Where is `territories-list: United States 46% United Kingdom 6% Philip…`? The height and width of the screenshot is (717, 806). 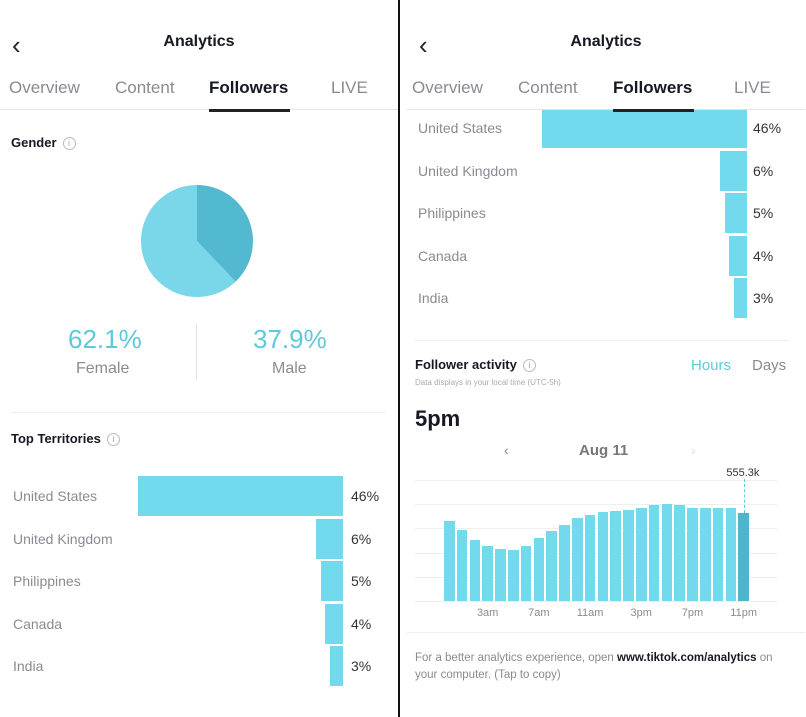 territories-list: United States 46% United Kingdom 6% Philip… is located at coordinates (199, 583).